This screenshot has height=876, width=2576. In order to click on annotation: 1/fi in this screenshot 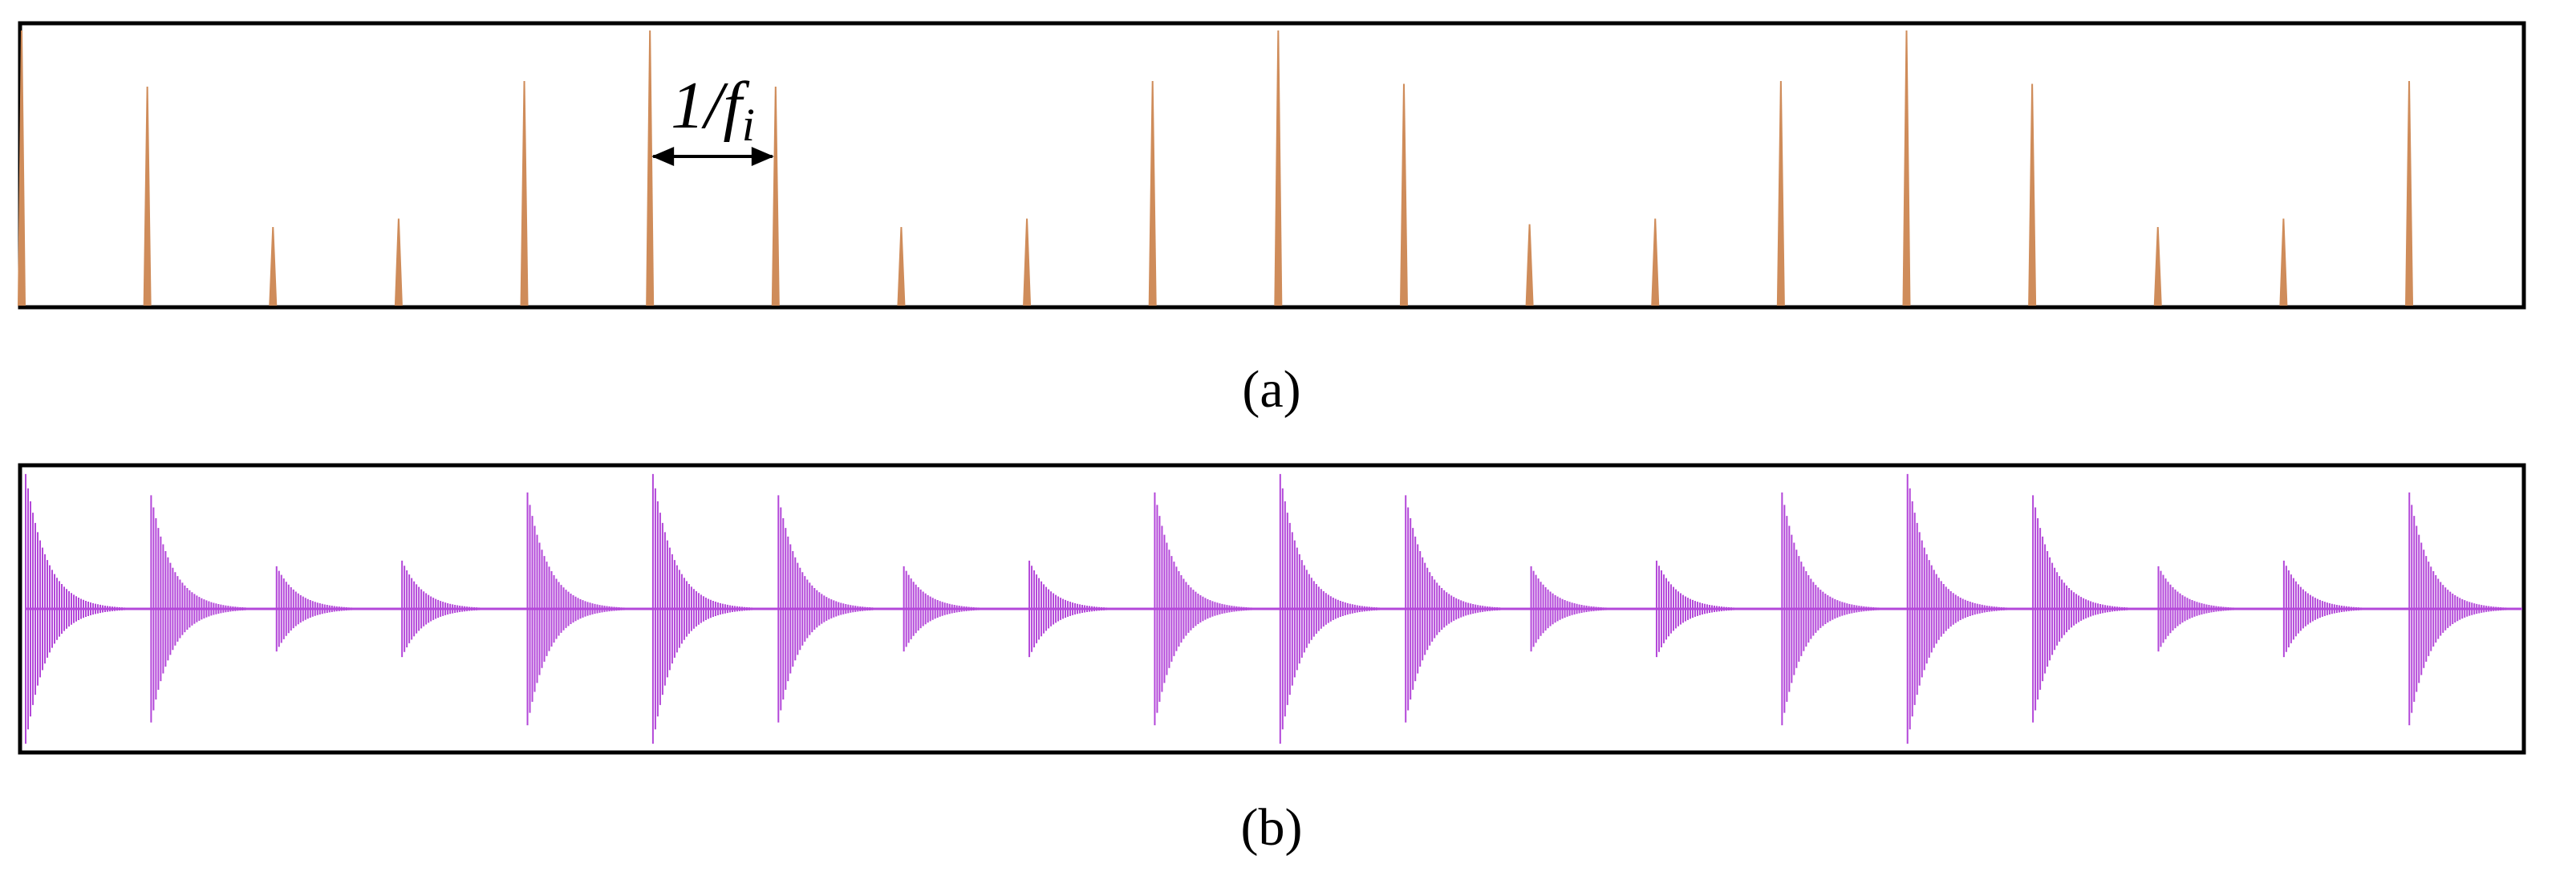, I will do `click(713, 109)`.